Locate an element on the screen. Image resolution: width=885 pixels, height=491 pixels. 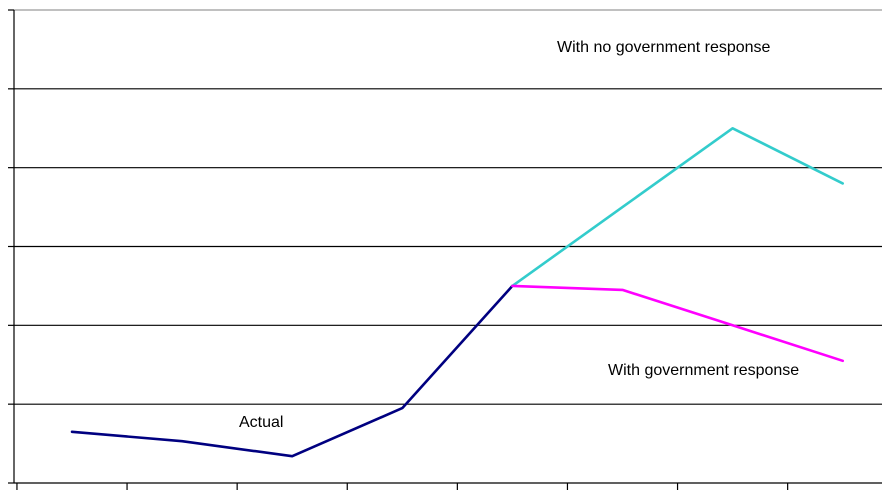
annotation-government-response: With government response is located at coordinates (703, 370).